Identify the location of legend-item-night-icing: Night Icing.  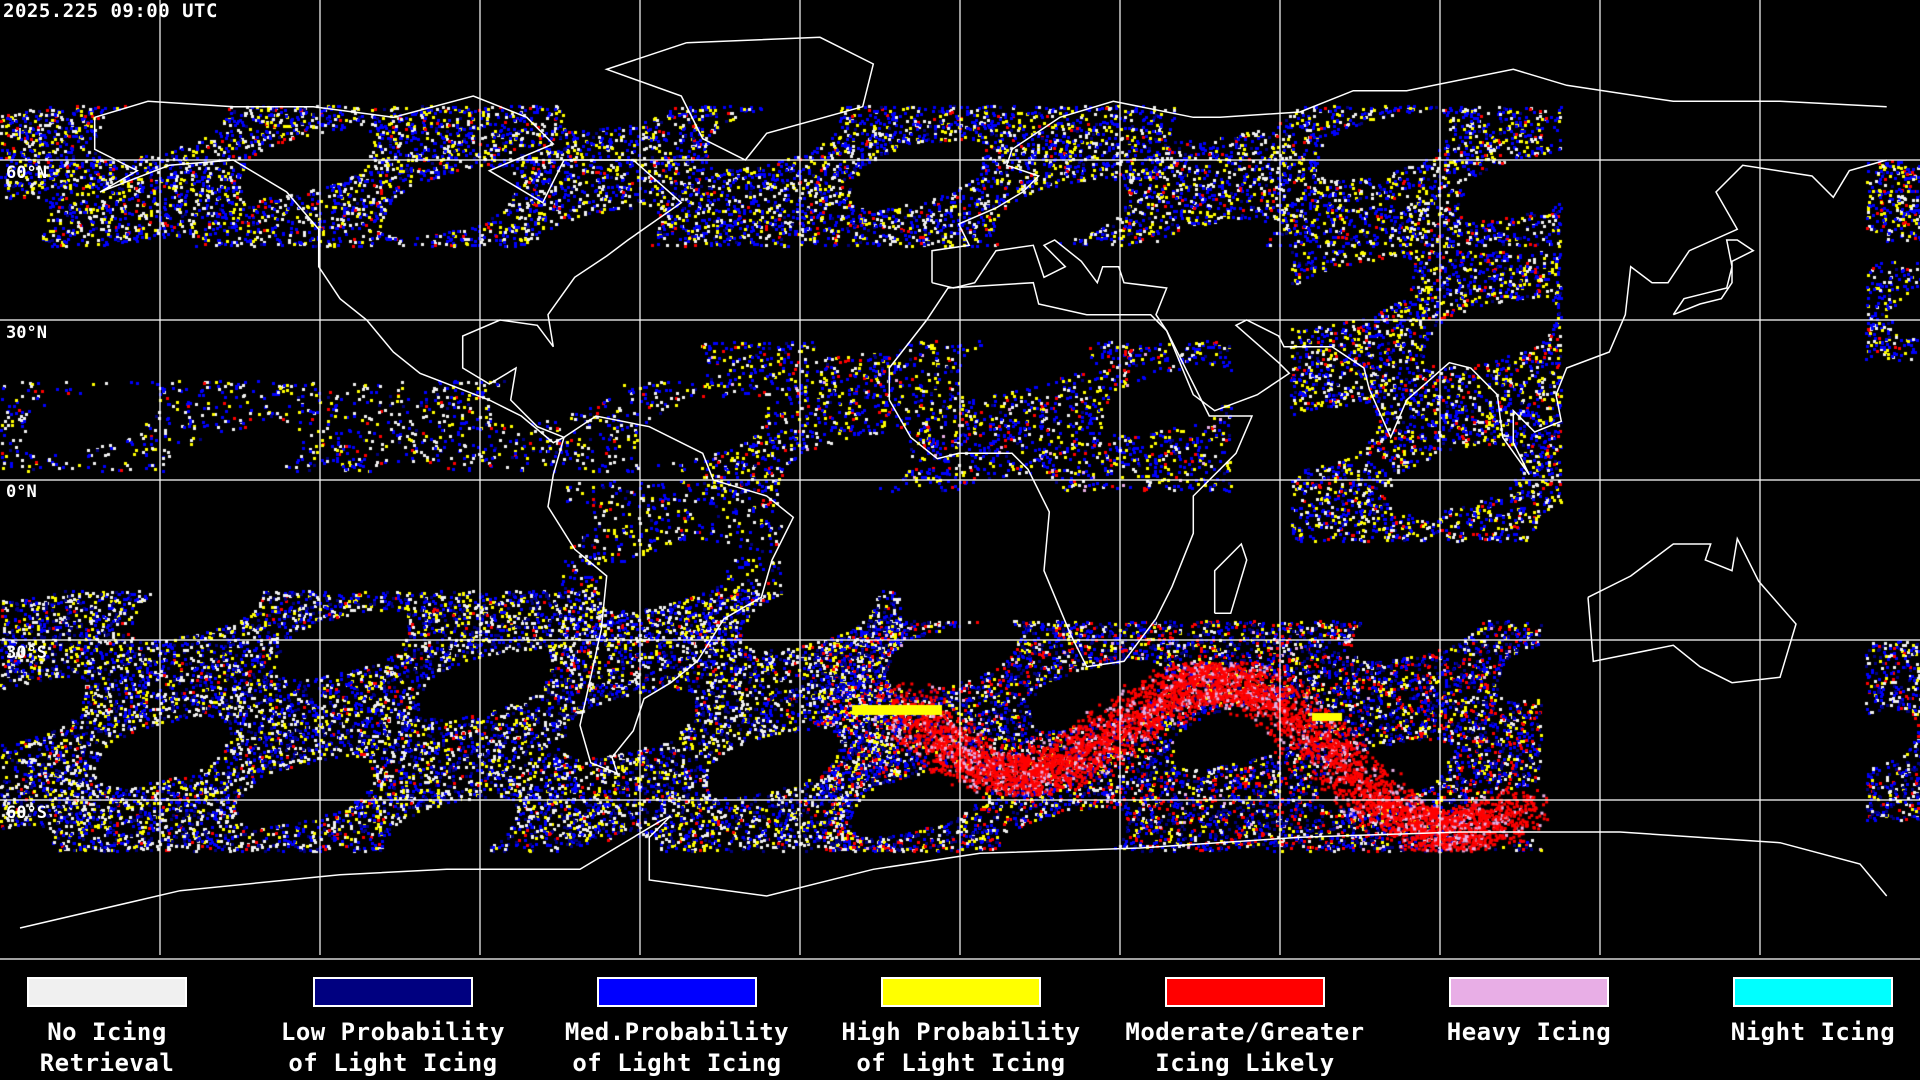
(1796, 1012).